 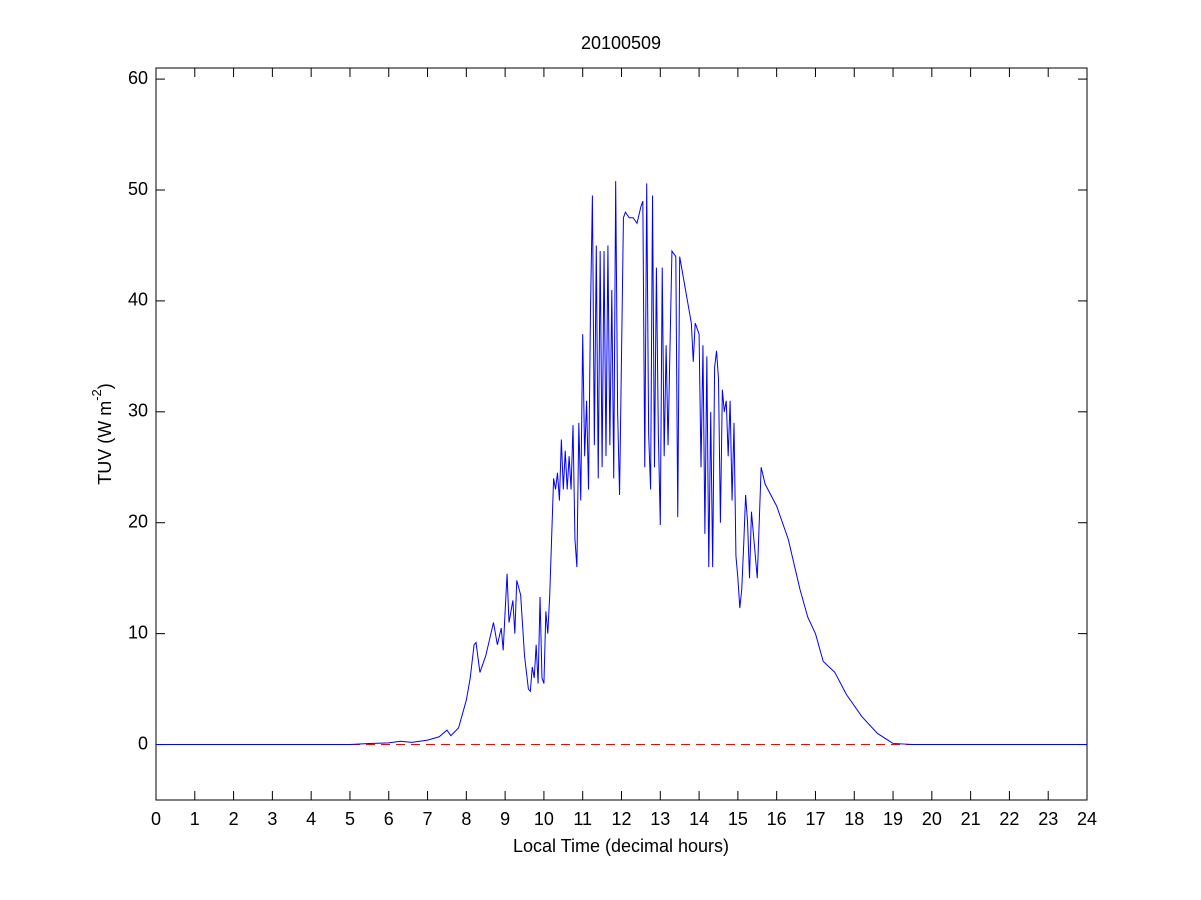 I want to click on x-tick-label: 22, so click(x=1009, y=819).